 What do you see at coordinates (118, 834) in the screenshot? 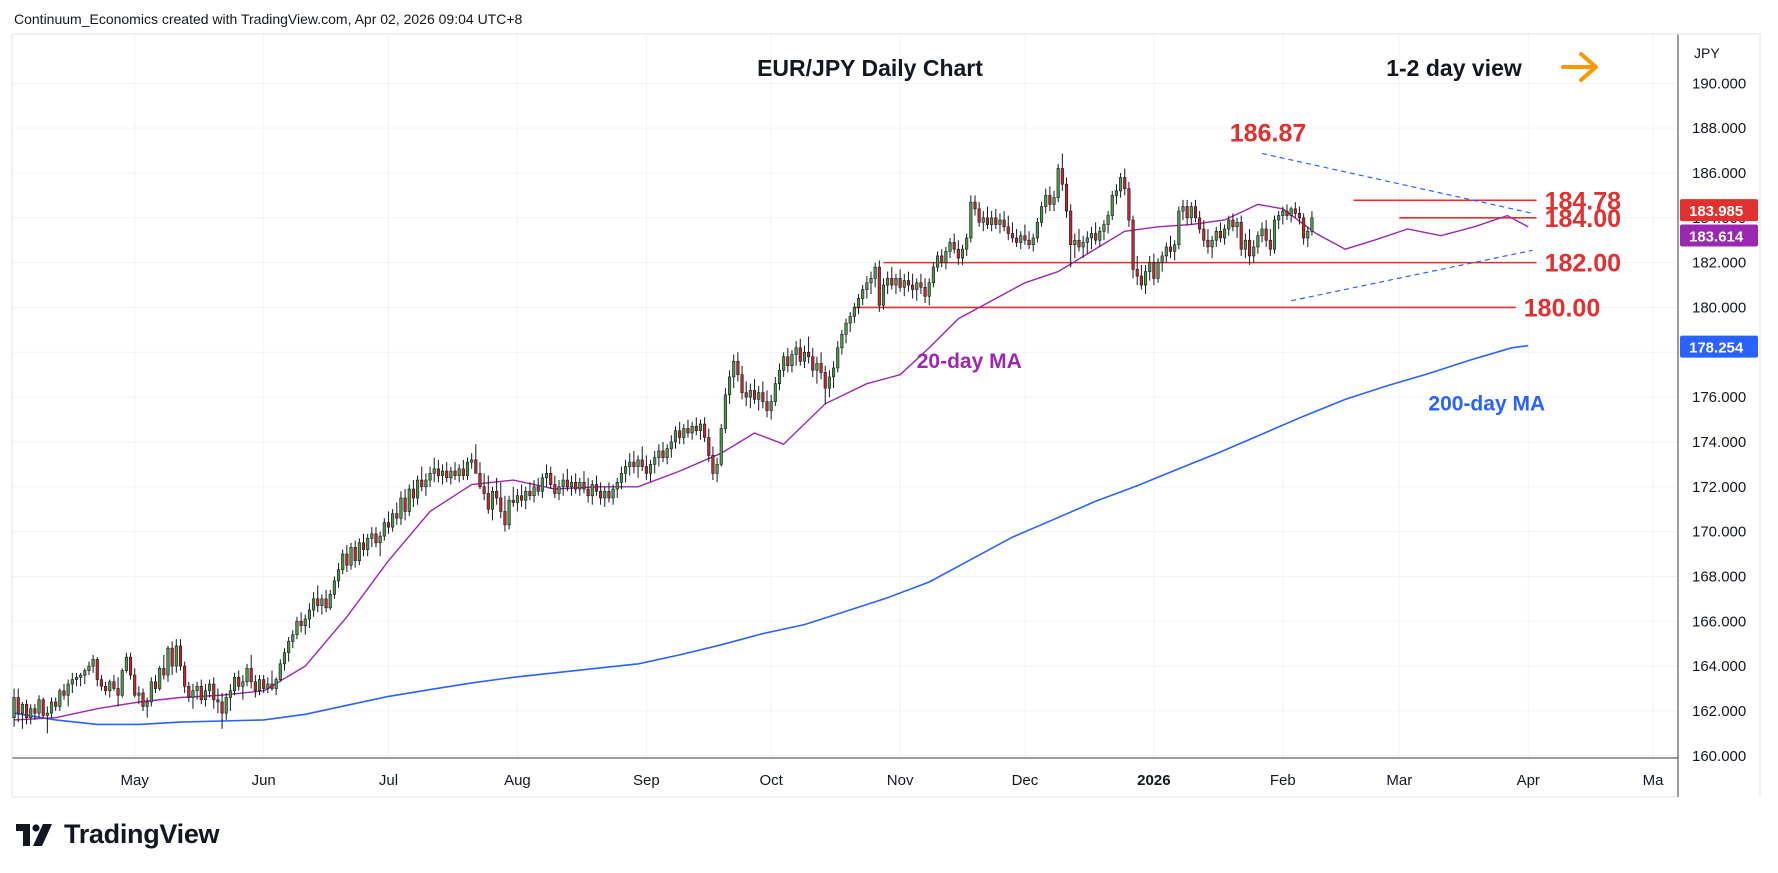
I see `tradingview-logo: TradingView` at bounding box center [118, 834].